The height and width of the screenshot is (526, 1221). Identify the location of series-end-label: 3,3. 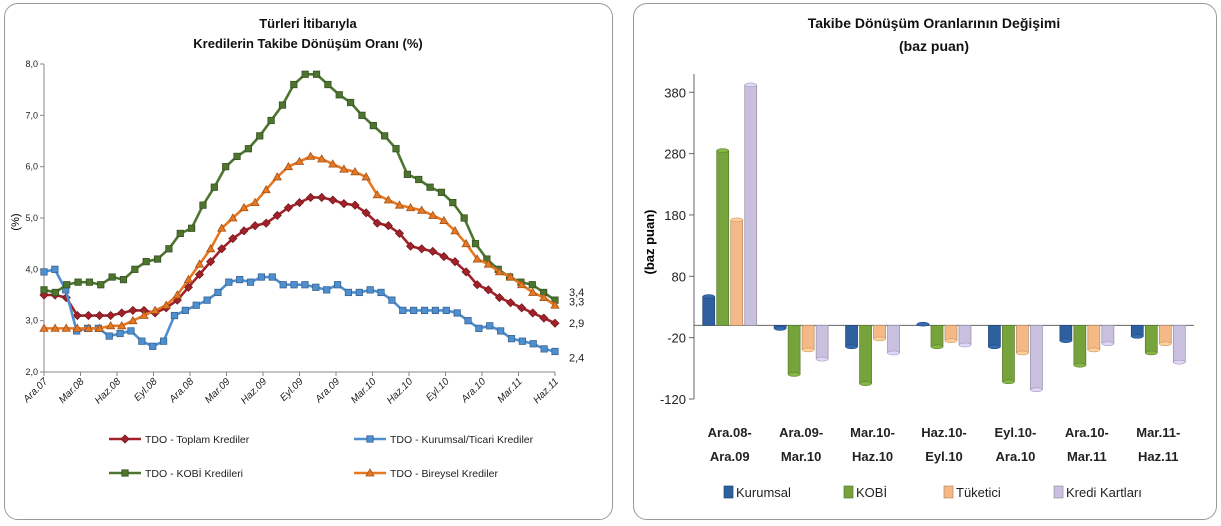
(576, 302).